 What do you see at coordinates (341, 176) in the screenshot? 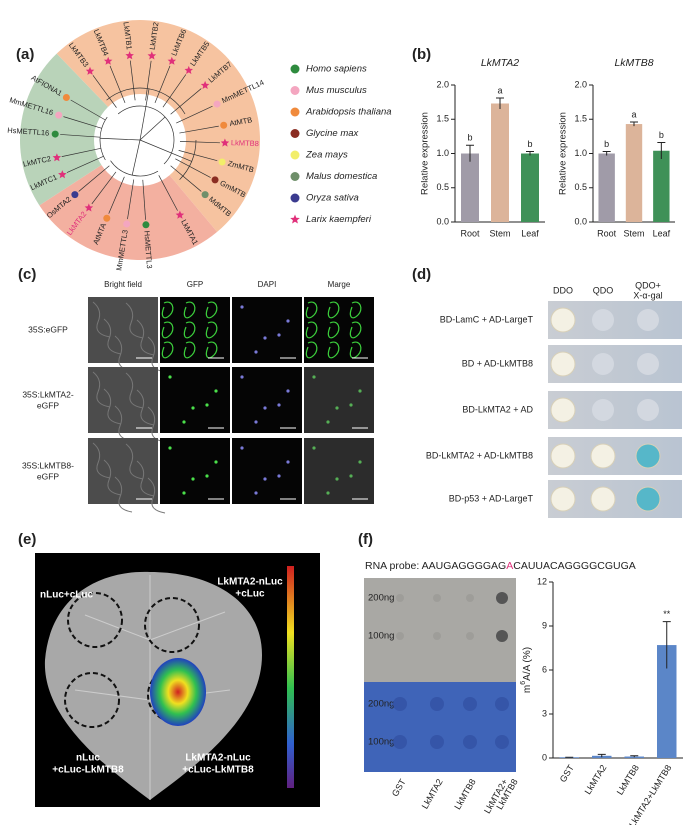
I see `legend-label: Malus domestica` at bounding box center [341, 176].